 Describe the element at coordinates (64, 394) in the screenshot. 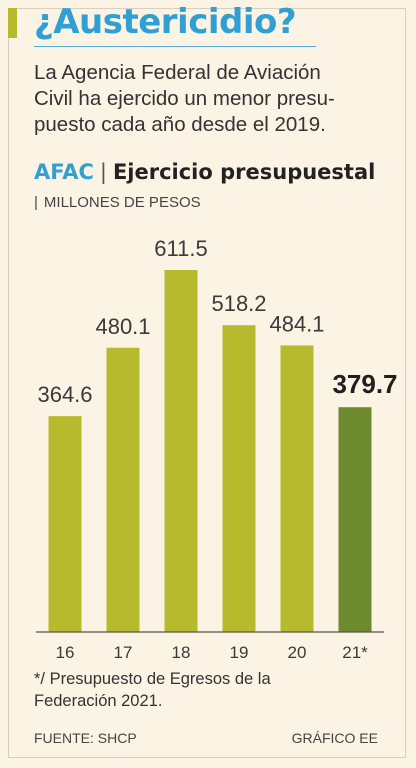

I see `value-label: 364.6` at that location.